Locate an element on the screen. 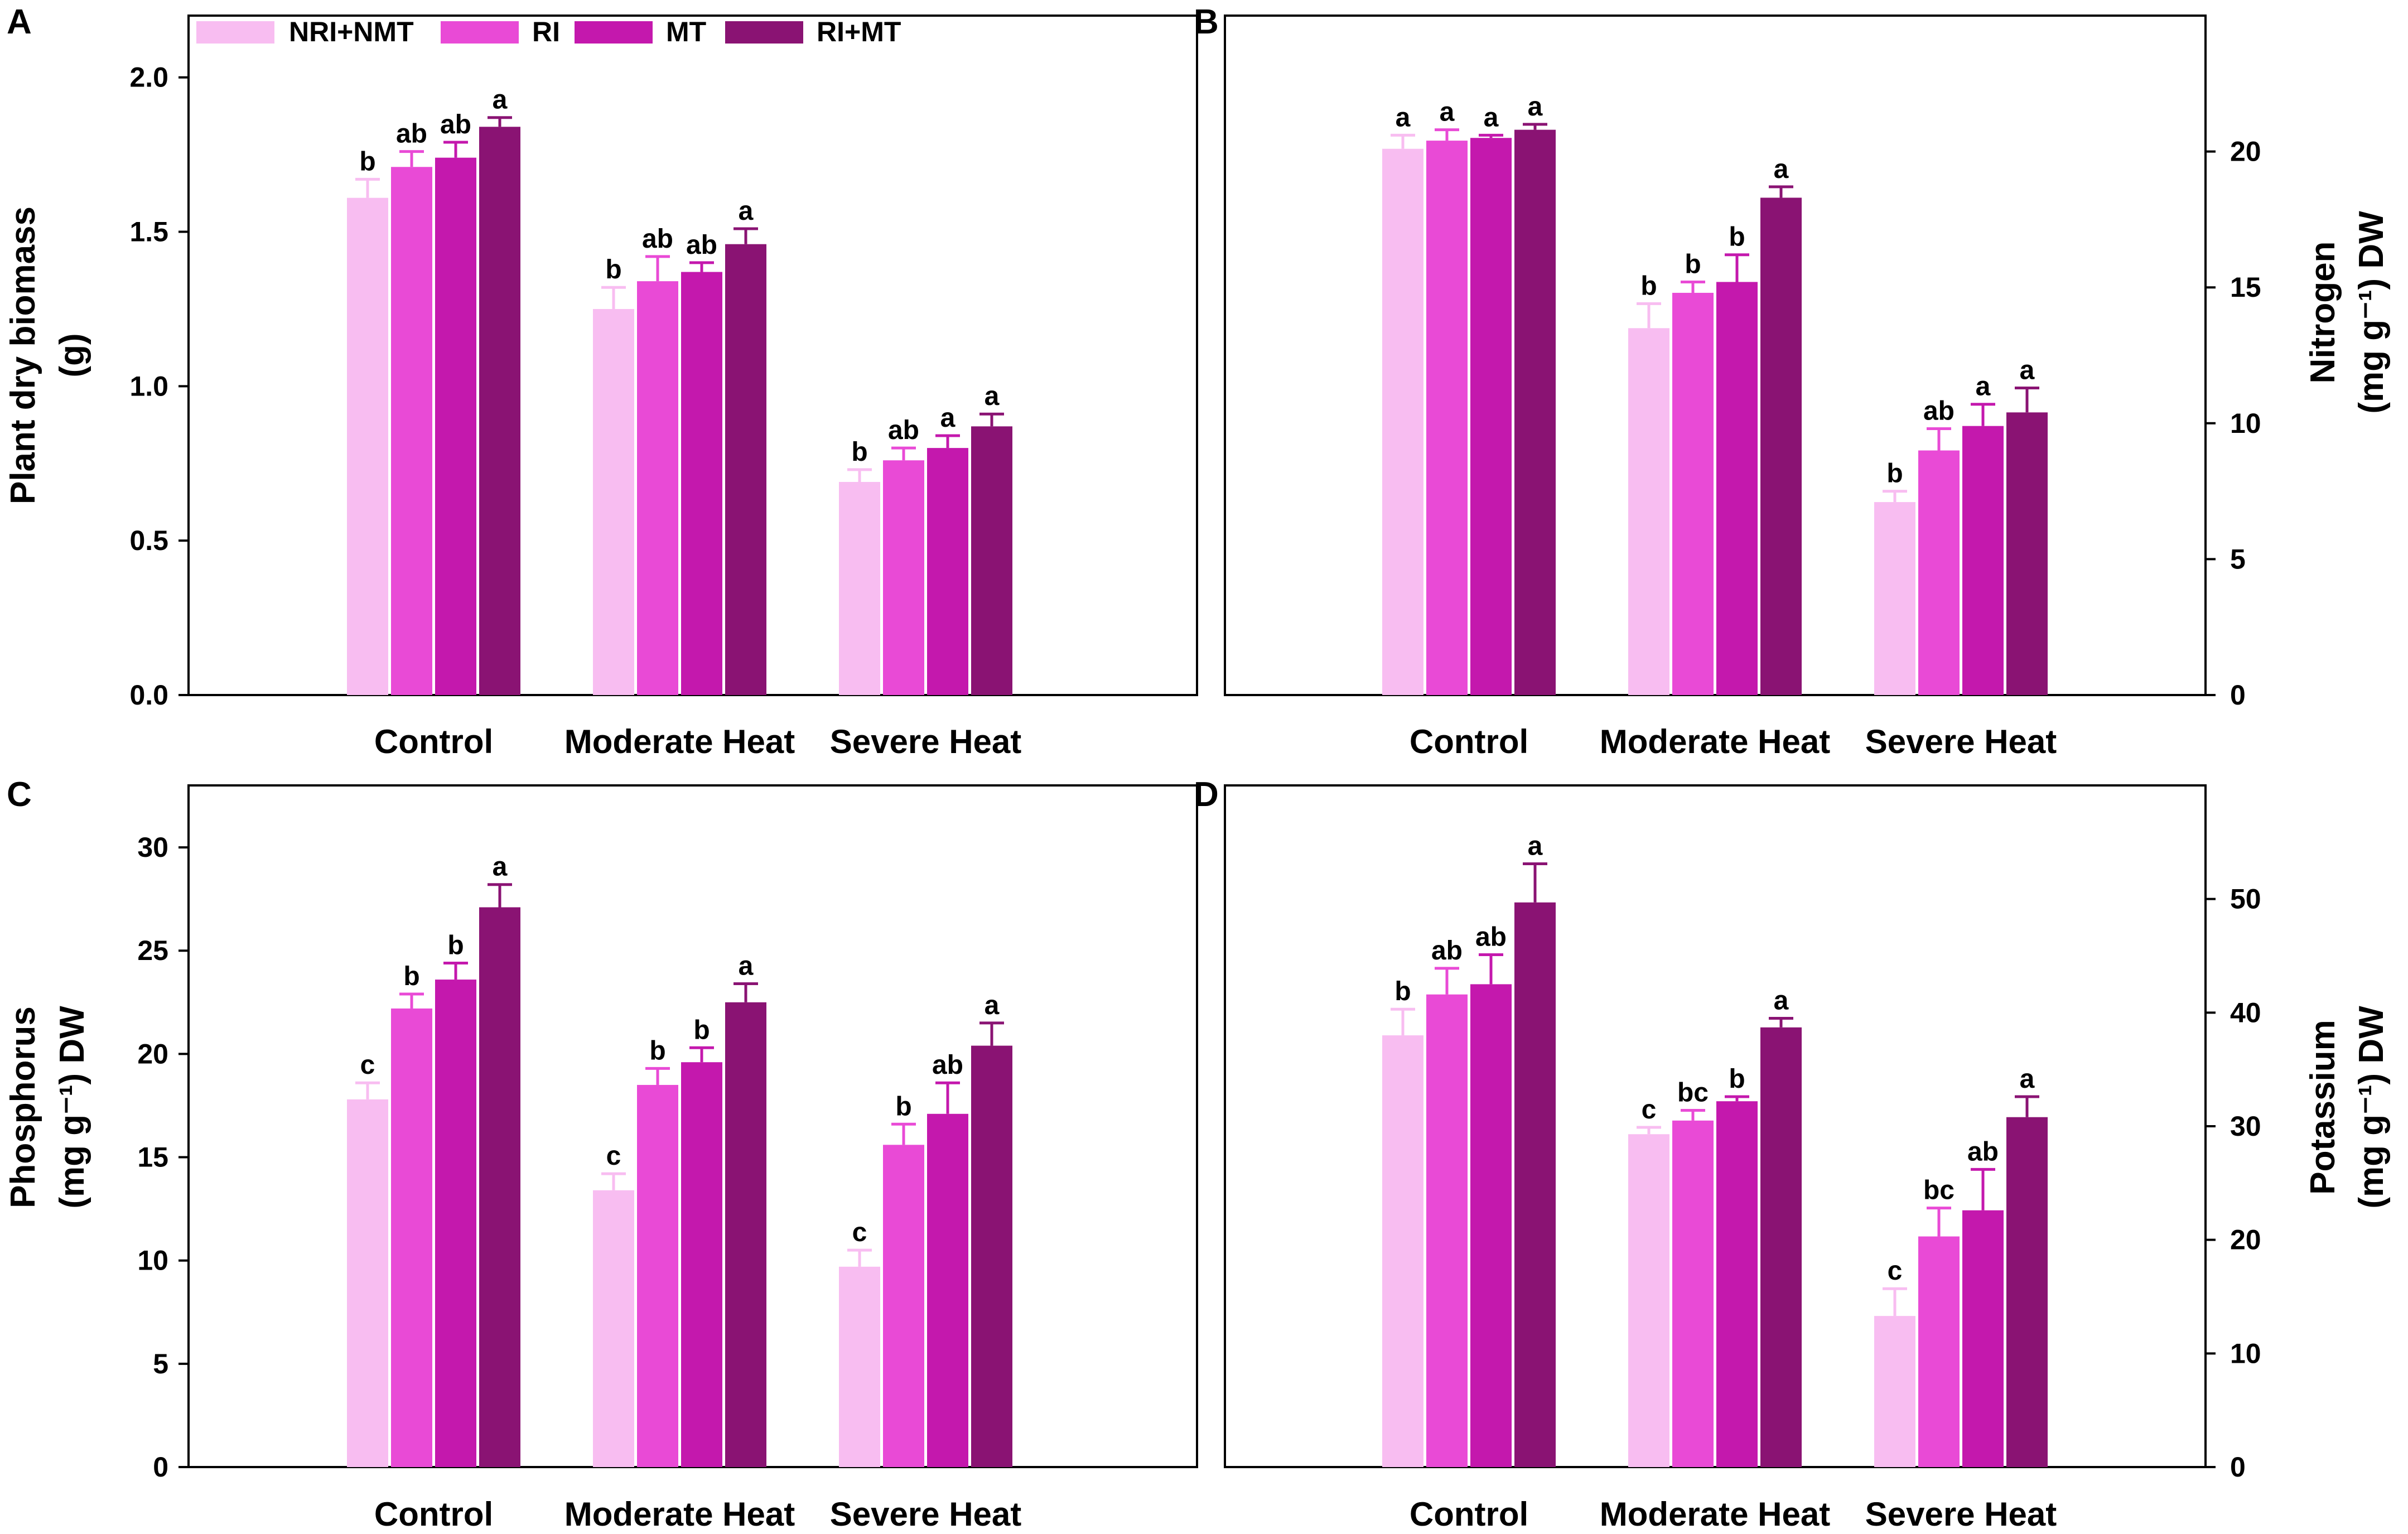  panel-a-letter: A is located at coordinates (19, 22).